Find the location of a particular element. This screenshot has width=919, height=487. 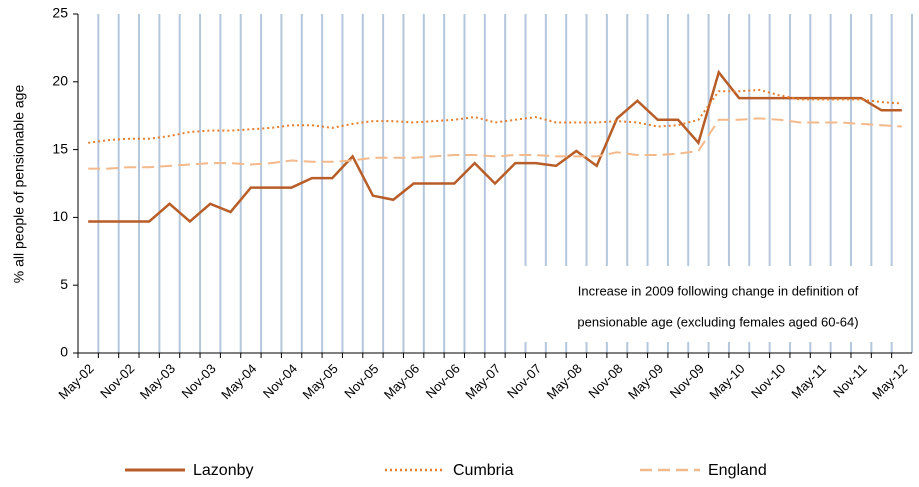

y-tick-label: 20 is located at coordinates (60, 81).